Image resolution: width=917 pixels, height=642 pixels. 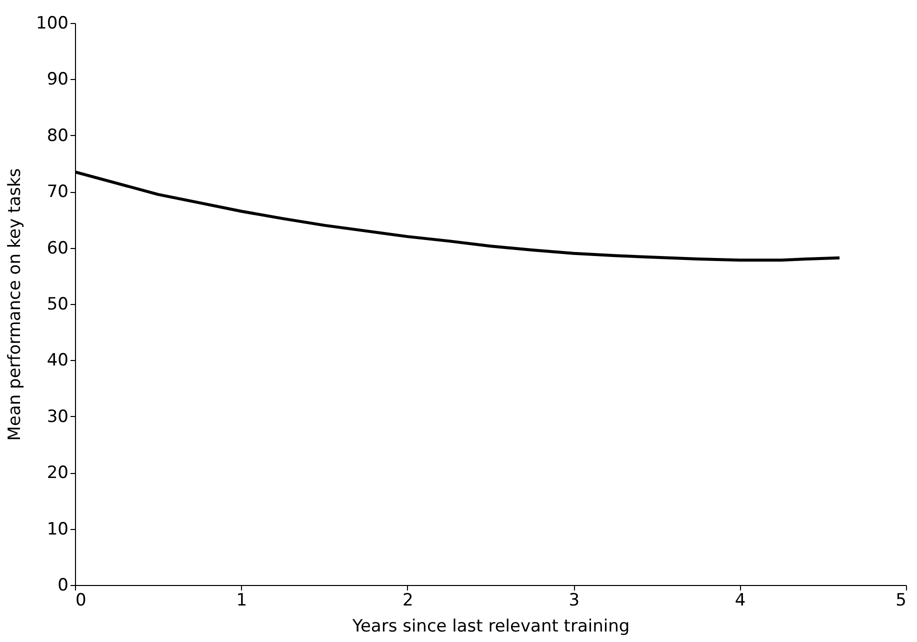 What do you see at coordinates (57, 80) in the screenshot?
I see `y-tick-label: 90` at bounding box center [57, 80].